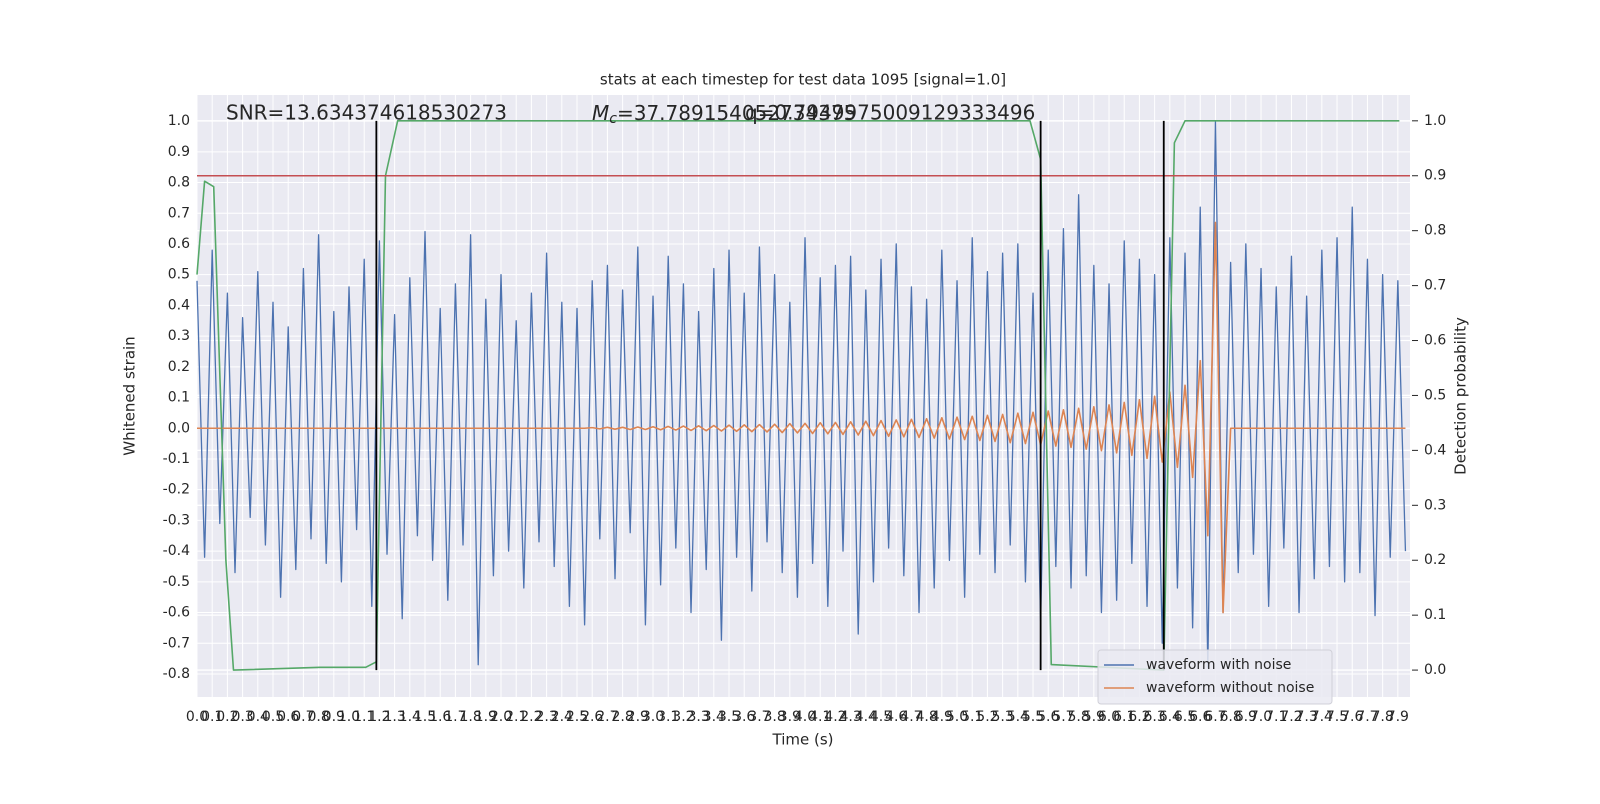 This screenshot has width=1600, height=804. Describe the element at coordinates (179, 152) in the screenshot. I see `y-tick-label: 0.9` at that location.